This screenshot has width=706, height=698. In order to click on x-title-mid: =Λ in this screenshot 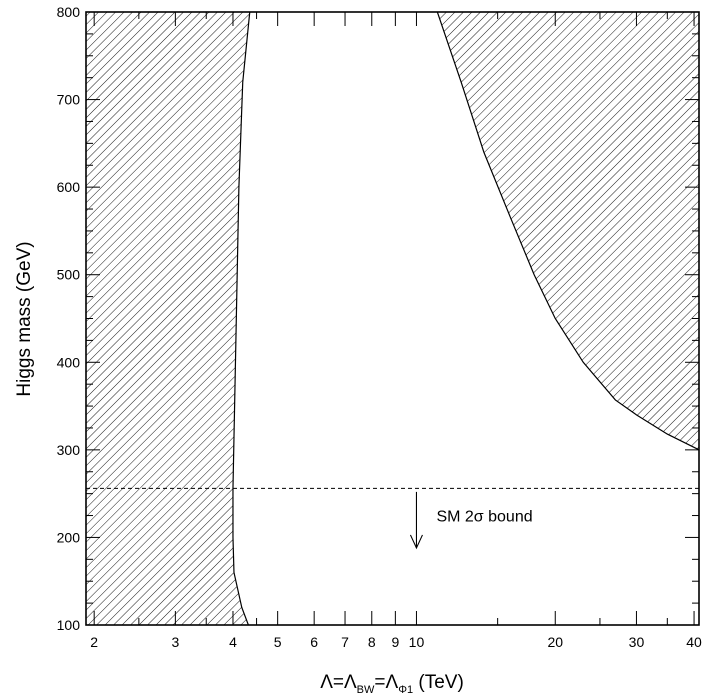, I will do `click(386, 682)`.